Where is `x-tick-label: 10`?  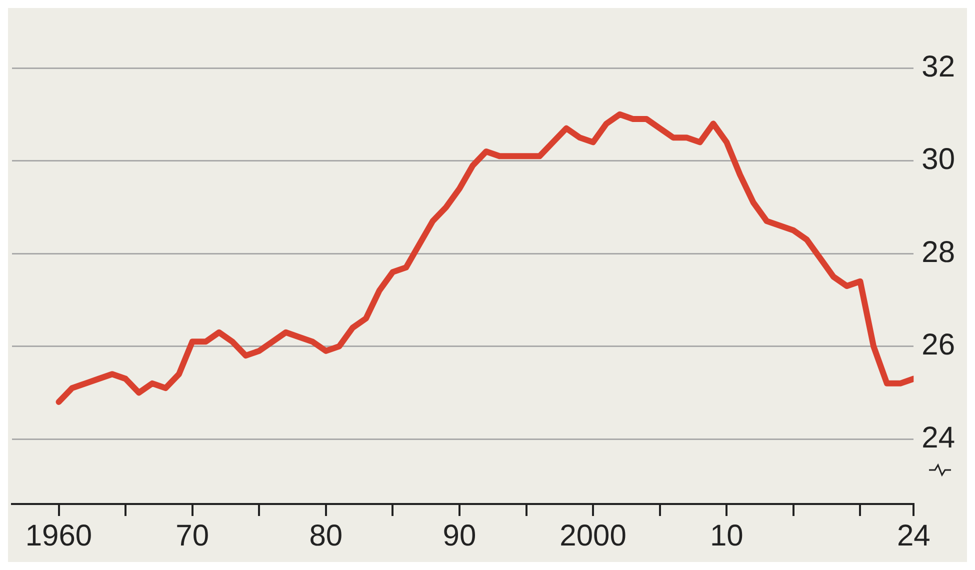
x-tick-label: 10 is located at coordinates (727, 535).